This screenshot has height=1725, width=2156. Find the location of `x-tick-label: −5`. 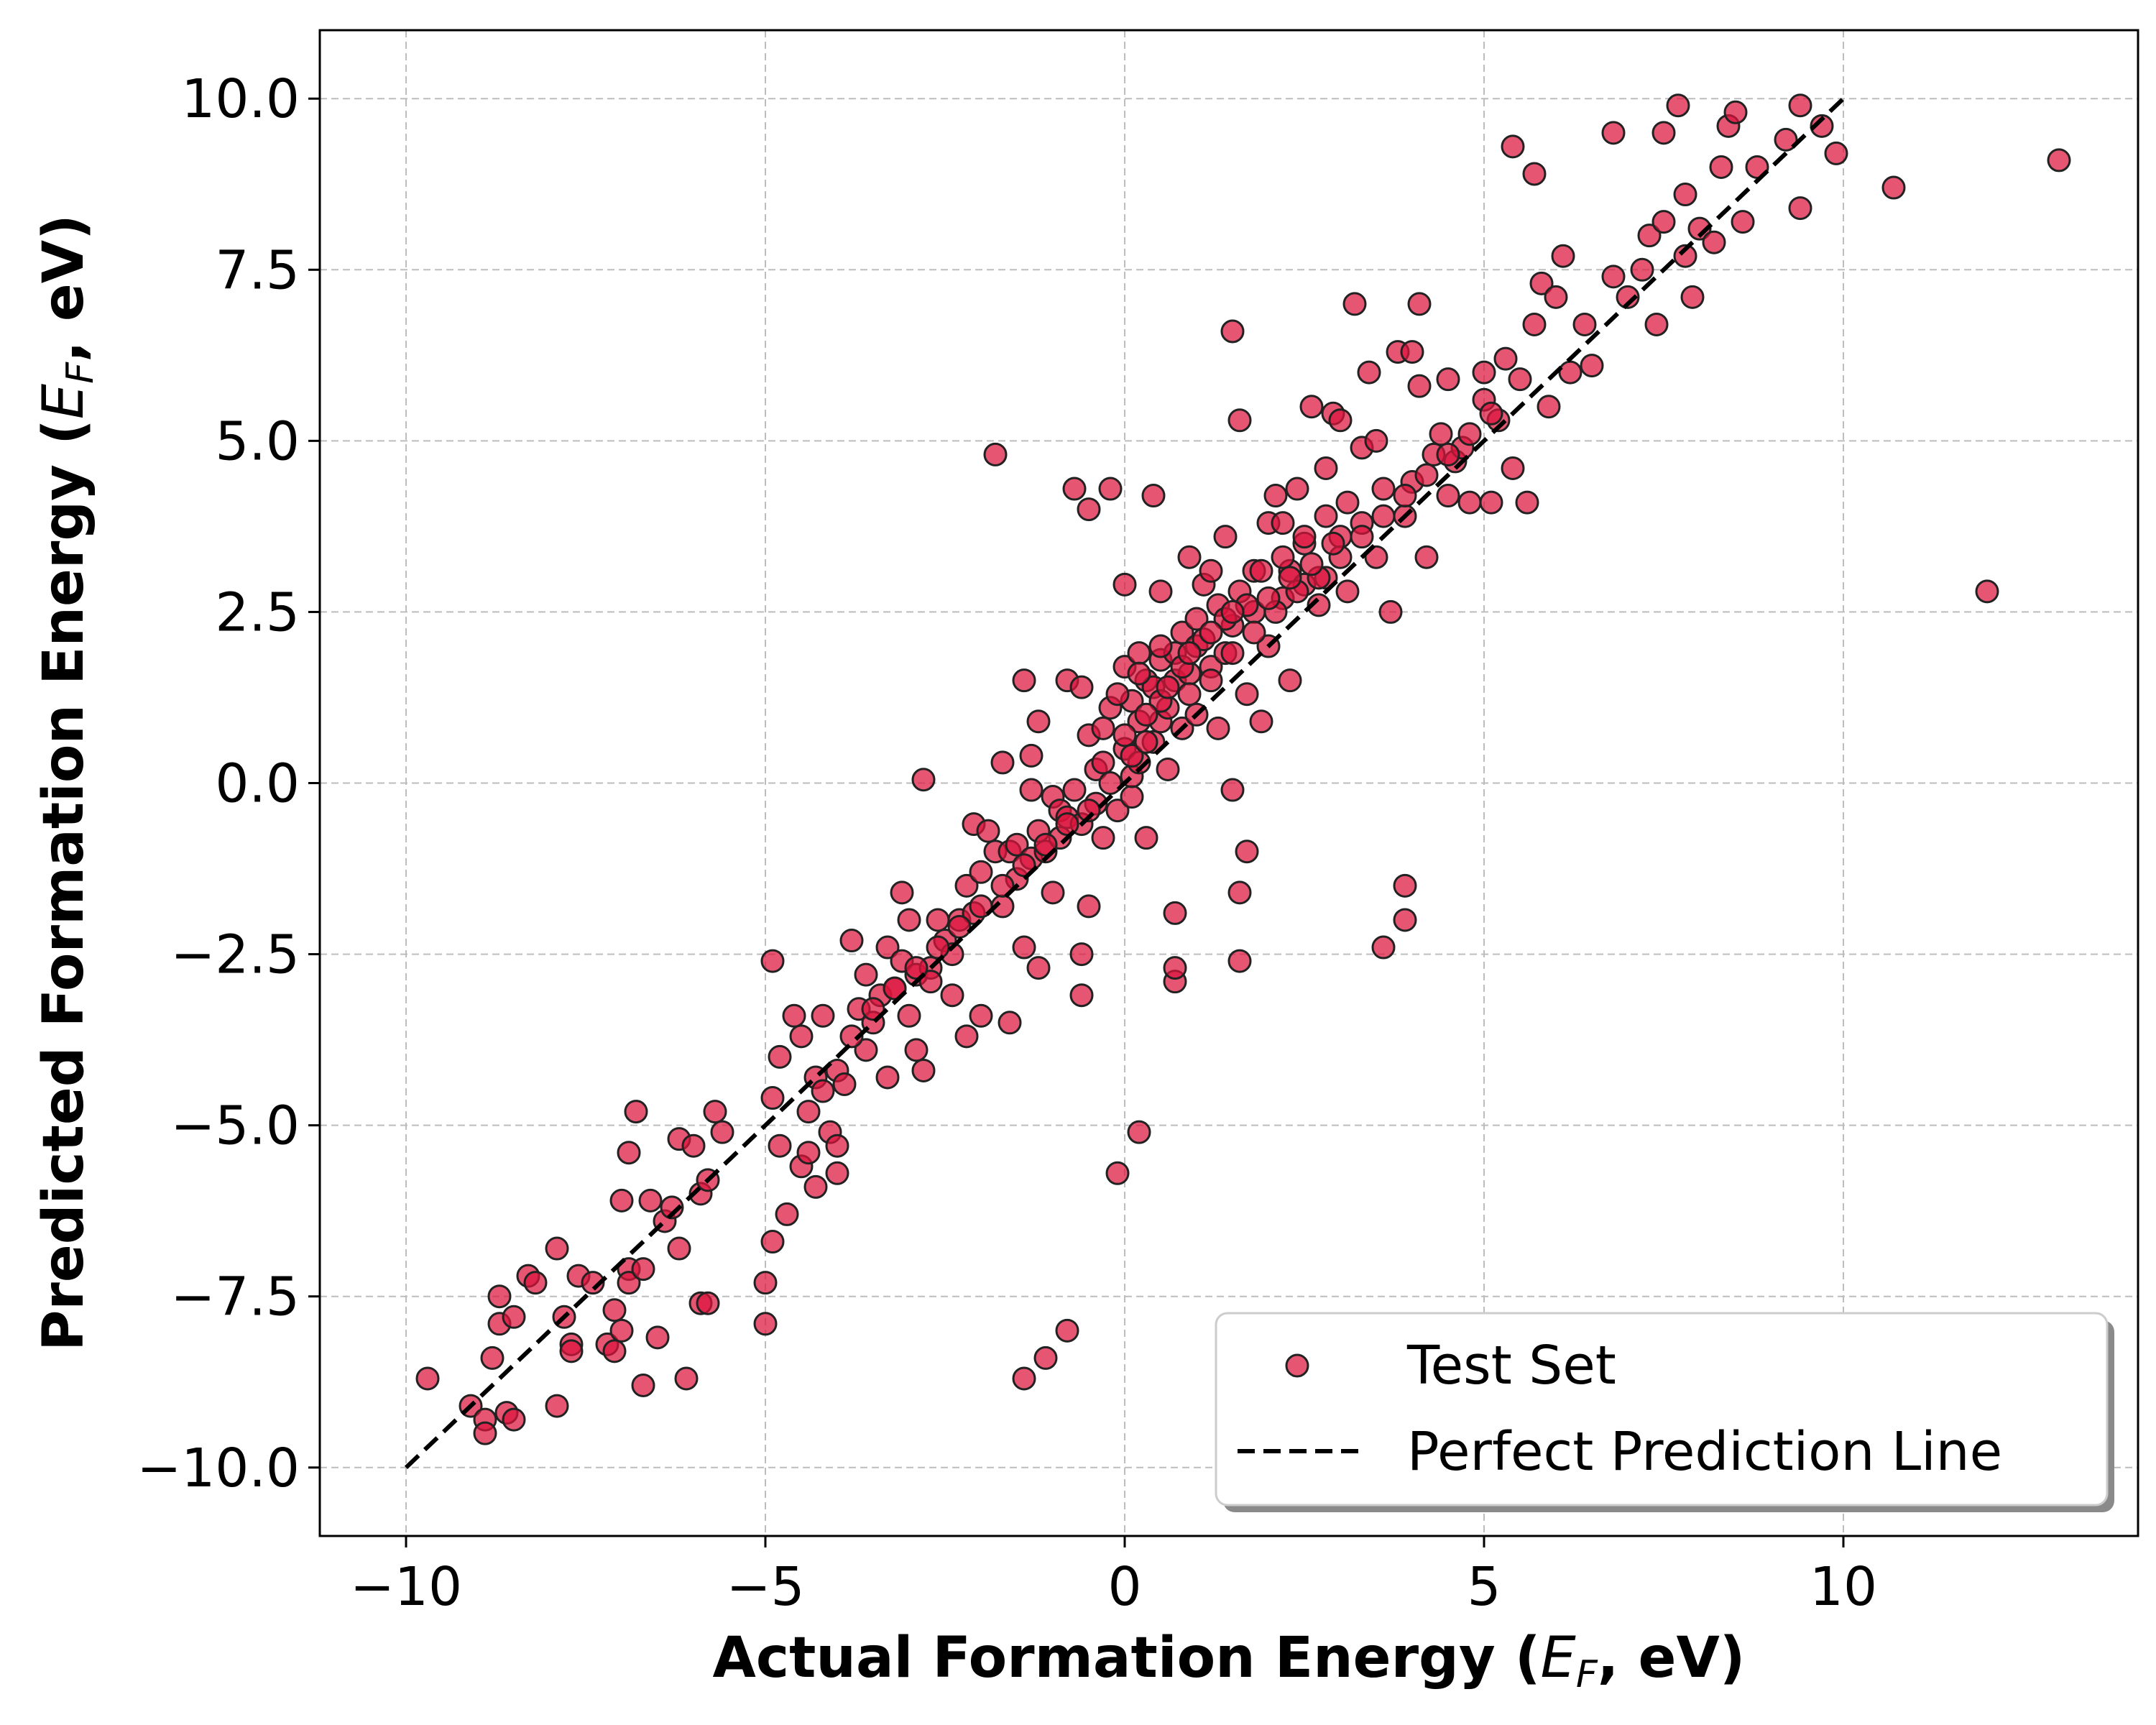

x-tick-label: −5 is located at coordinates (765, 1587).